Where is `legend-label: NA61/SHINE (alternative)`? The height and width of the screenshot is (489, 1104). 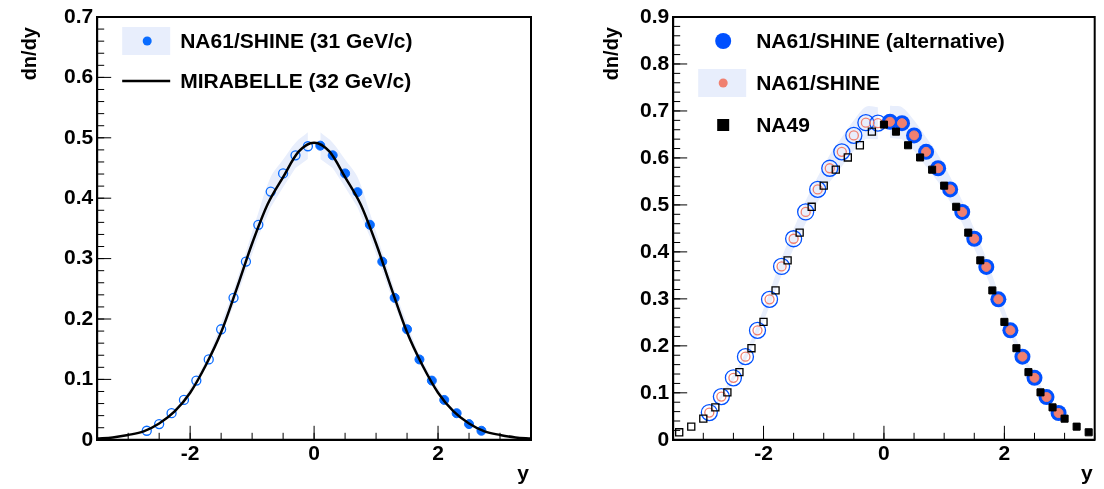 legend-label: NA61/SHINE (alternative) is located at coordinates (880, 40).